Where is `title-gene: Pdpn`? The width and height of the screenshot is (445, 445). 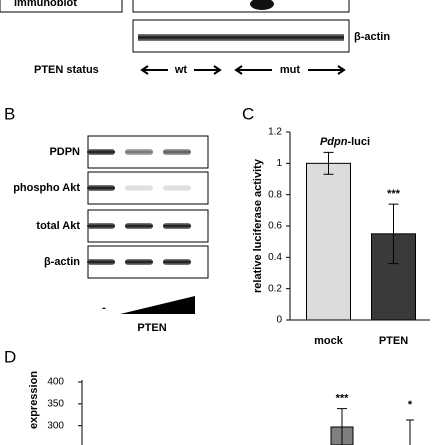 title-gene: Pdpn is located at coordinates (334, 142).